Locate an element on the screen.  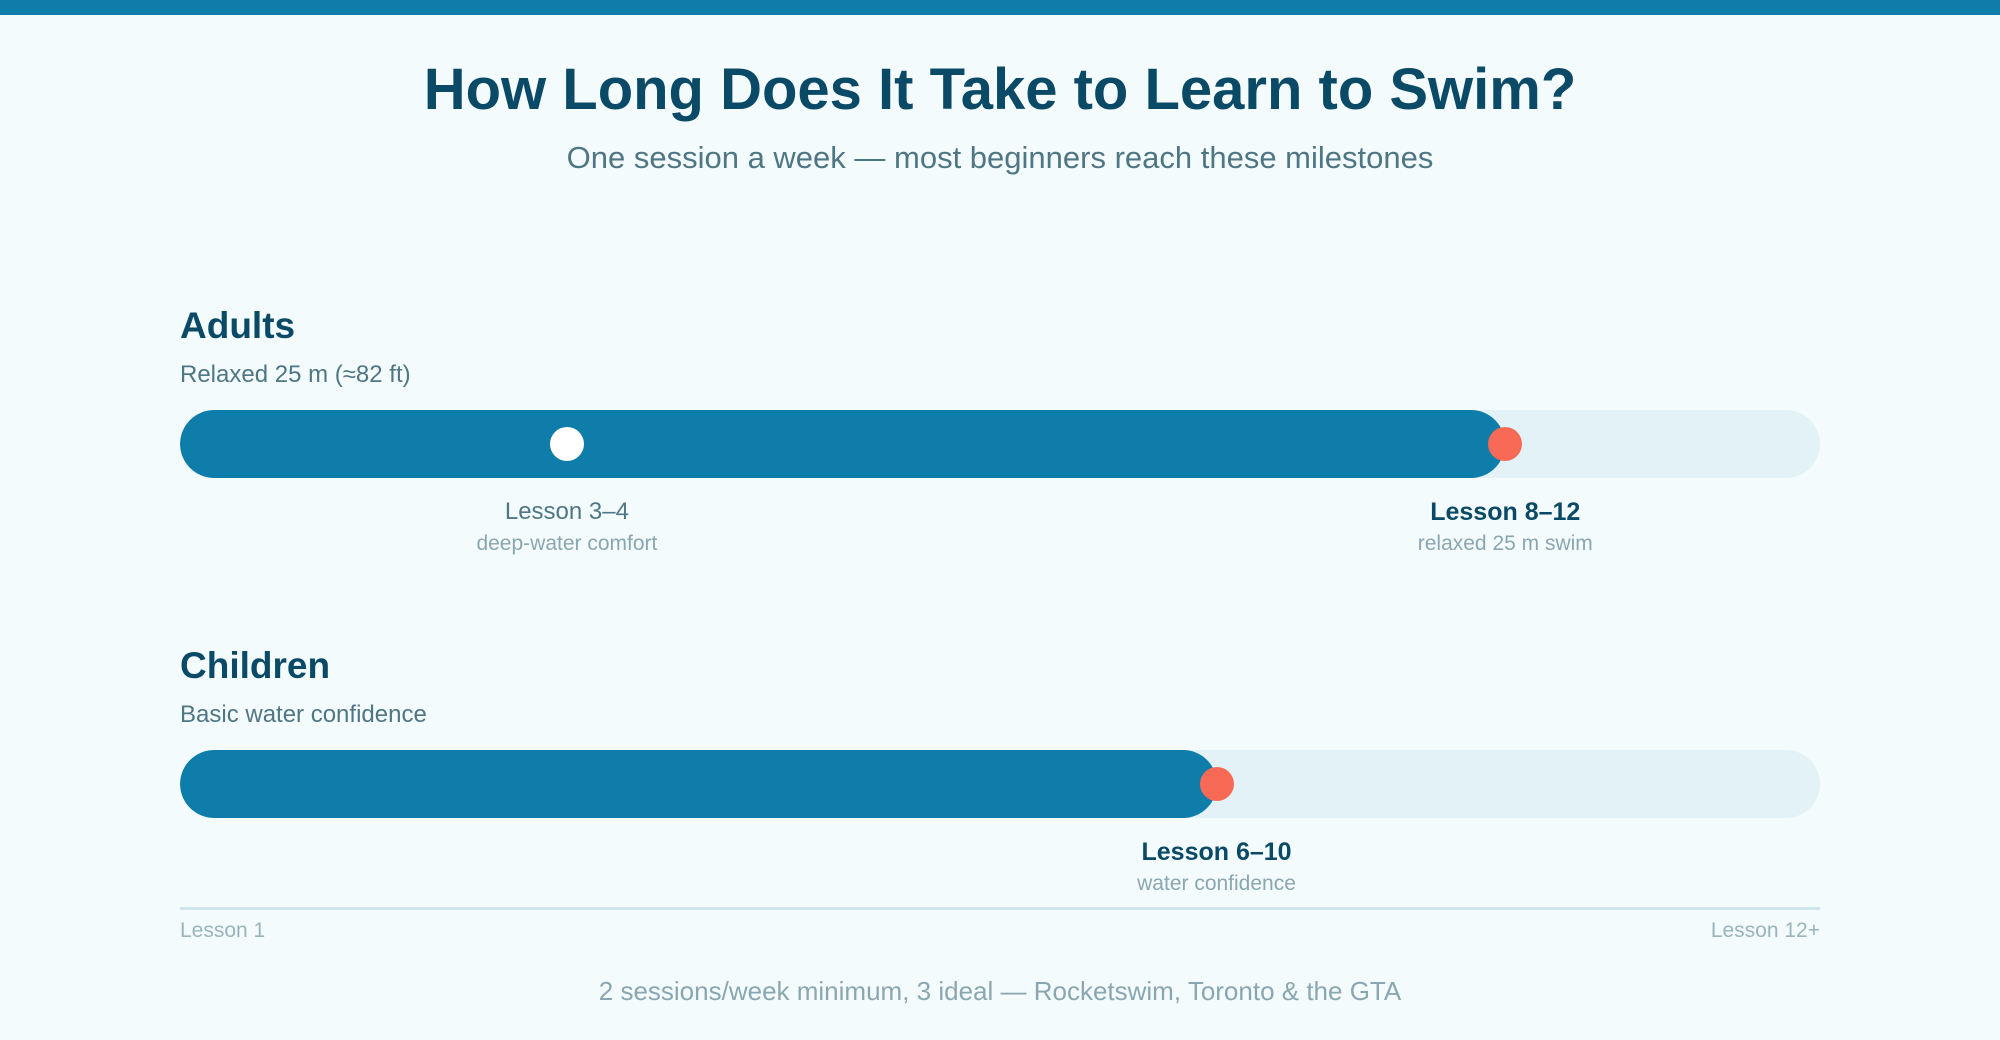
children-section-caption: Basic water confidence is located at coordinates (303, 714).